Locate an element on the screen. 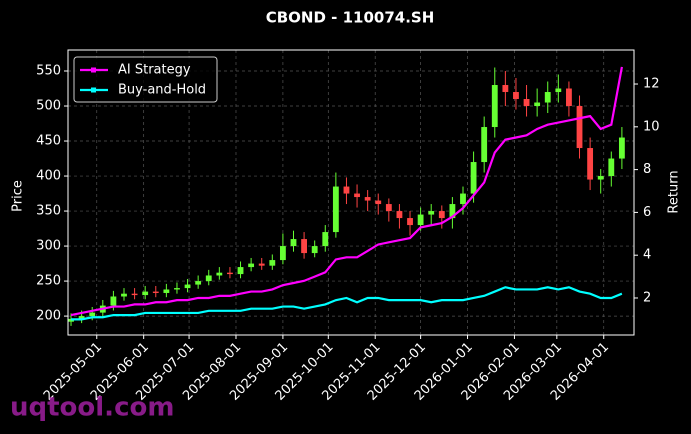  line-series is located at coordinates (347, 303).